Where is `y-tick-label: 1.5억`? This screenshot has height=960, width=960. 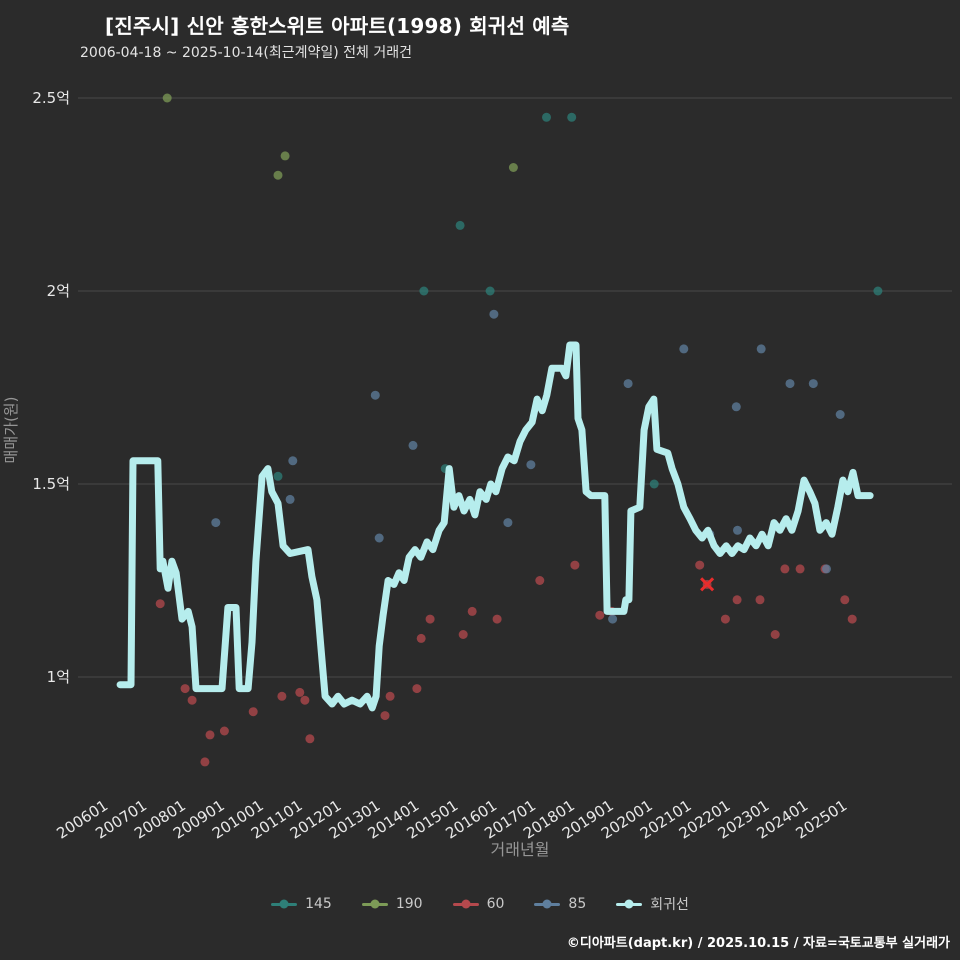 y-tick-label: 1.5억 is located at coordinates (51, 484).